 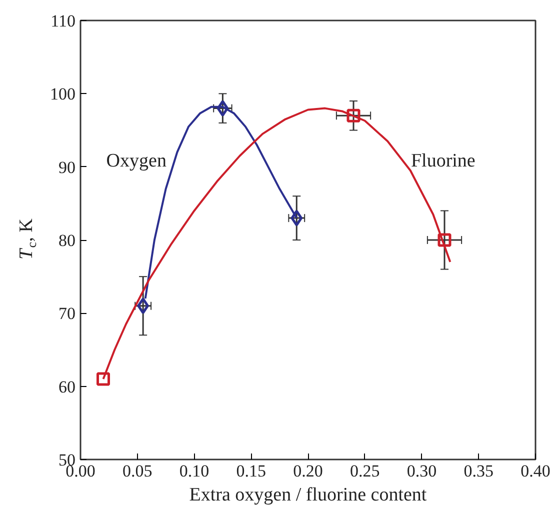 What do you see at coordinates (67, 386) in the screenshot?
I see `y-tick-label: 60` at bounding box center [67, 386].